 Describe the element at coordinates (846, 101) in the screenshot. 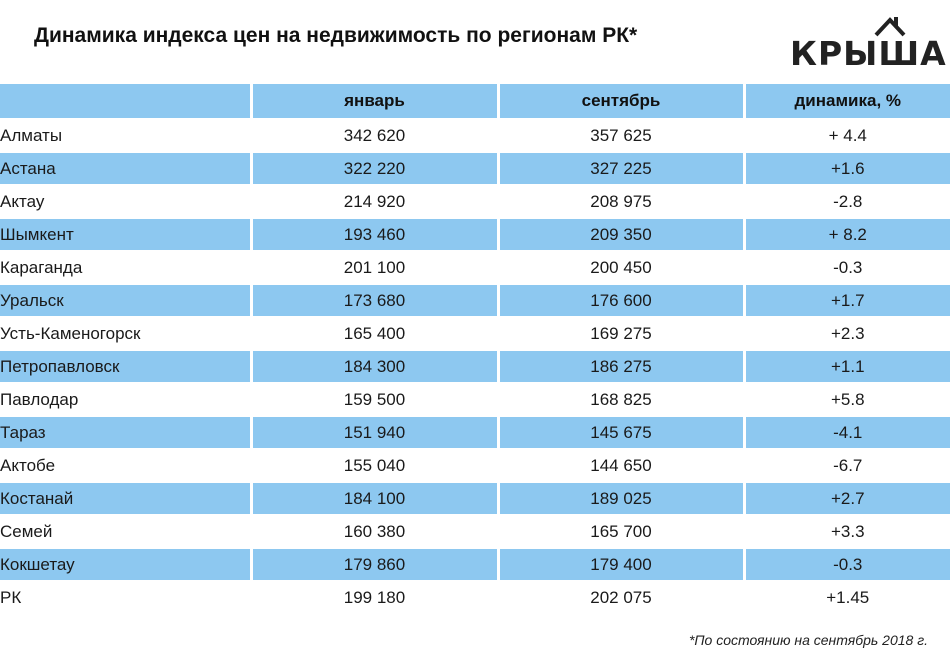

I see `column-header-change: динамика, %` at that location.